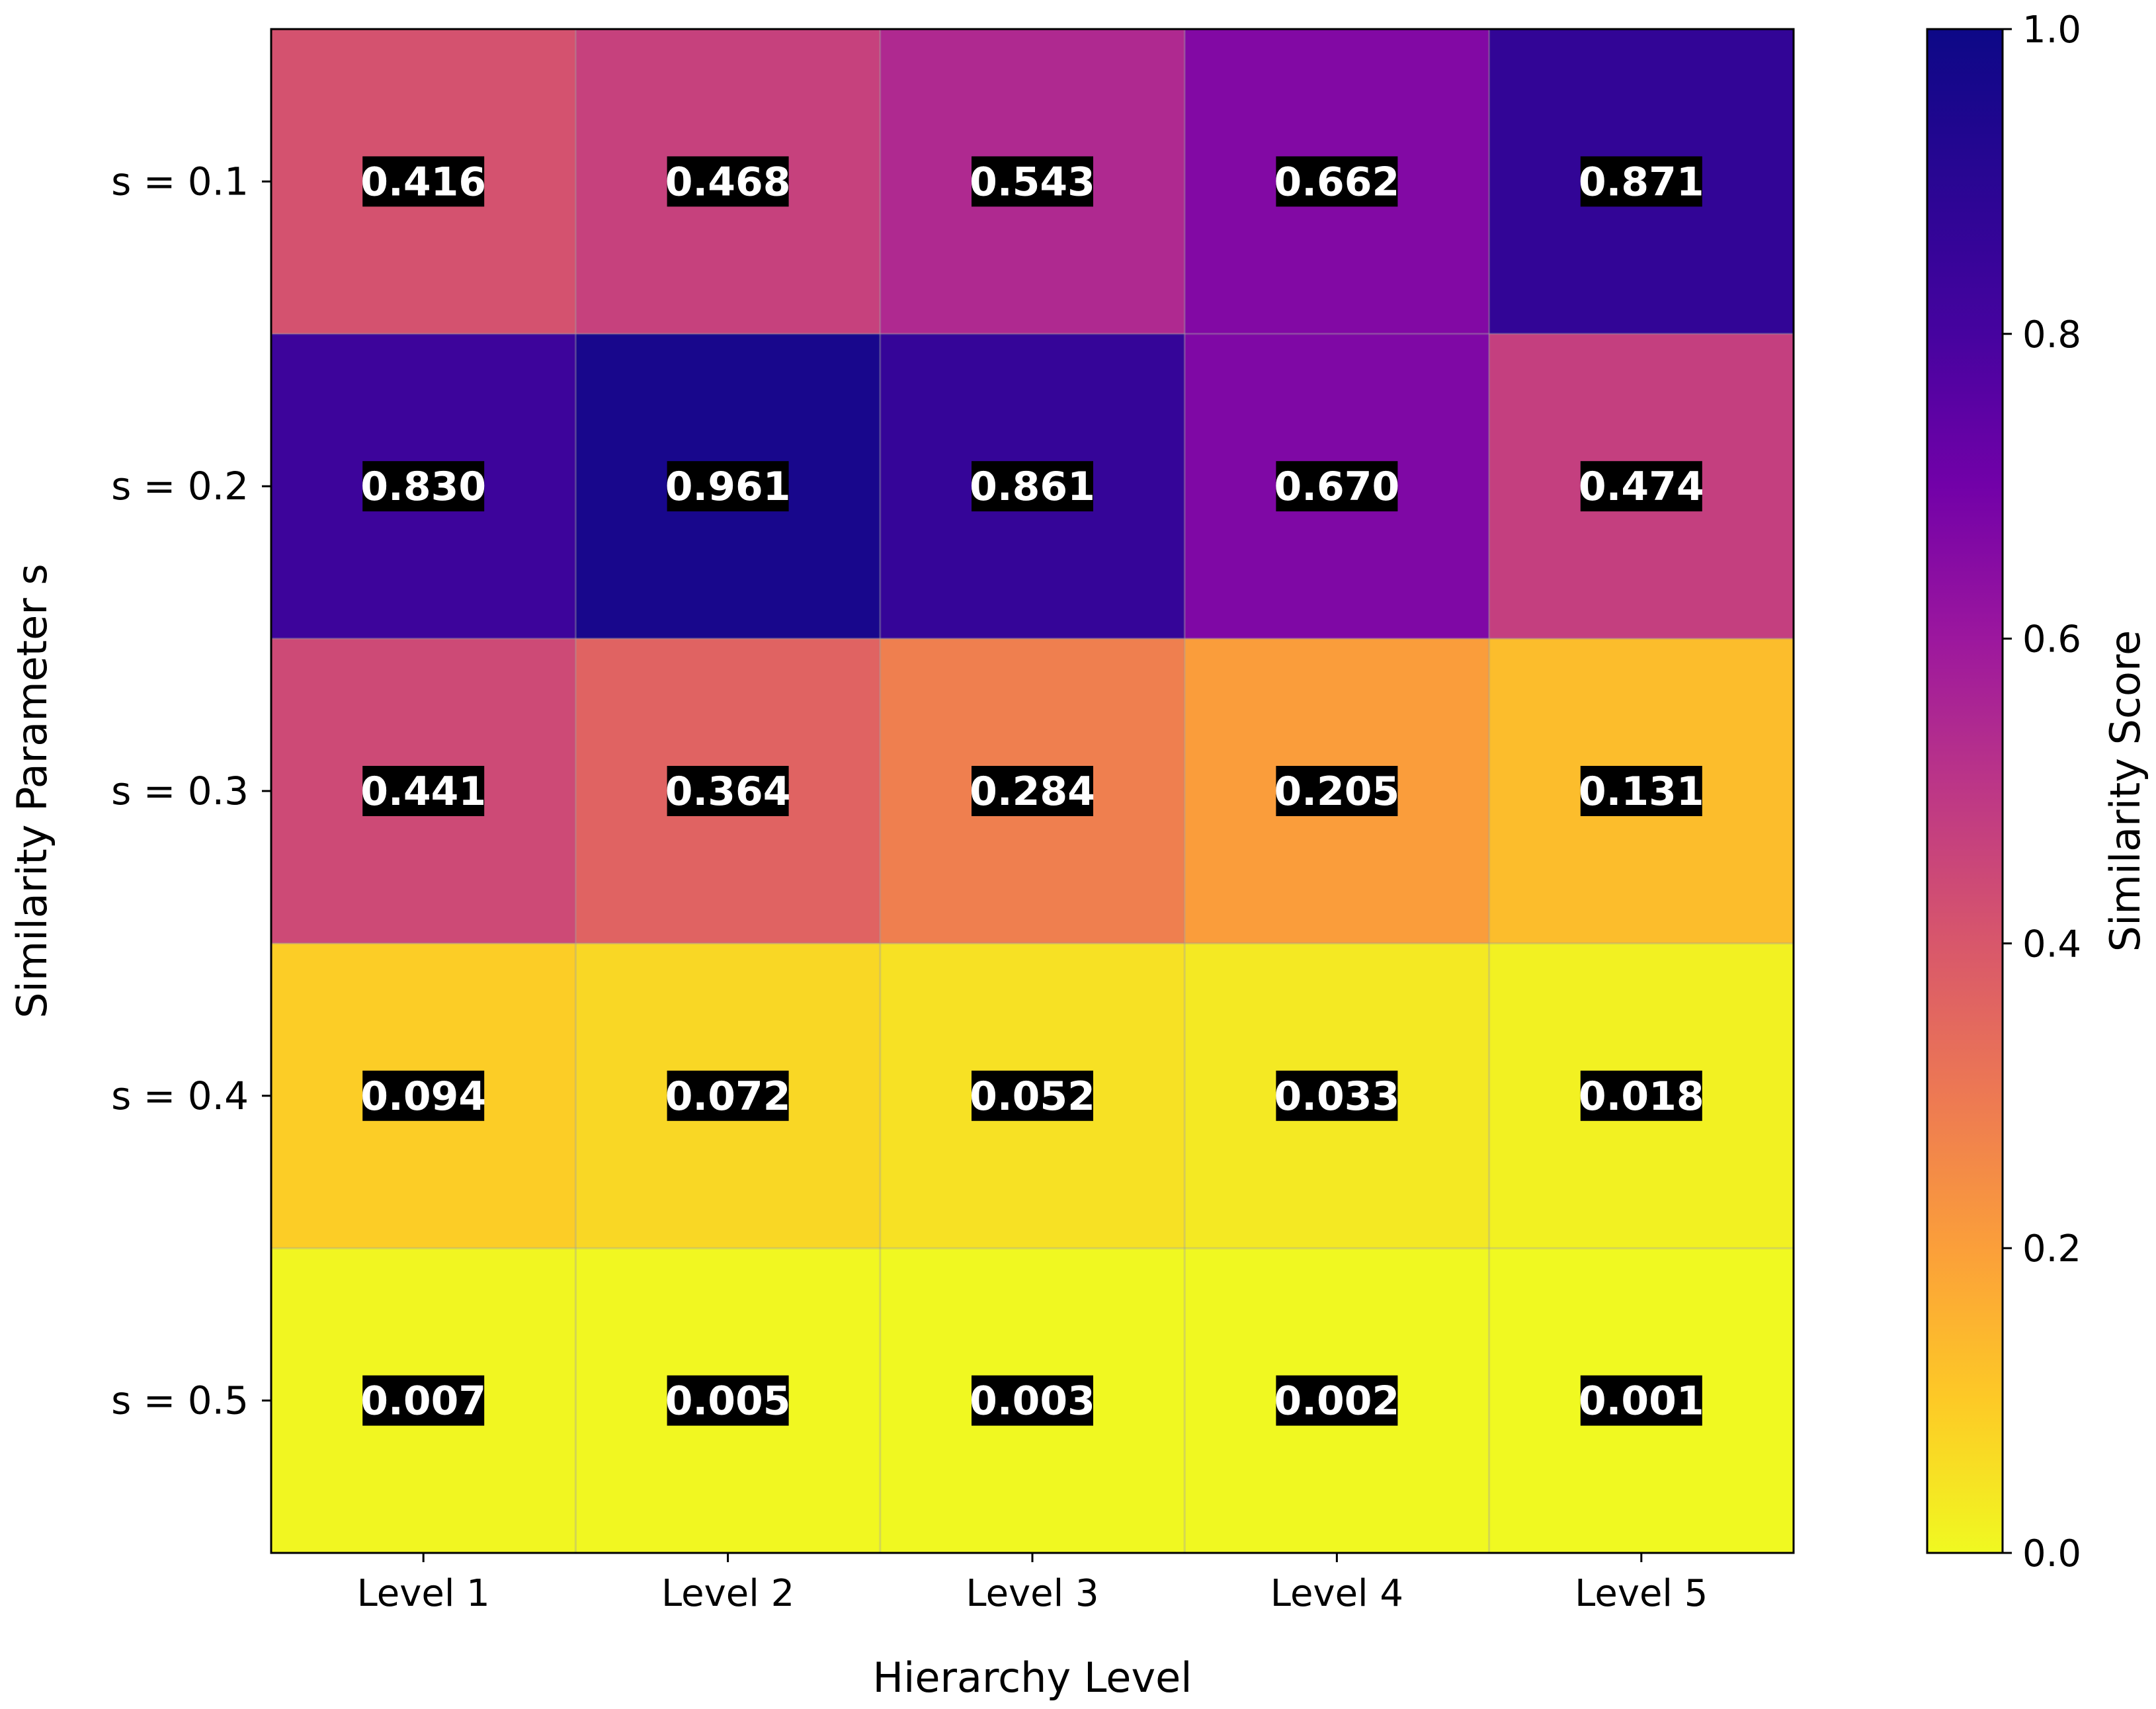  I want to click on x-tick-label: Level 4, so click(1336, 1593).